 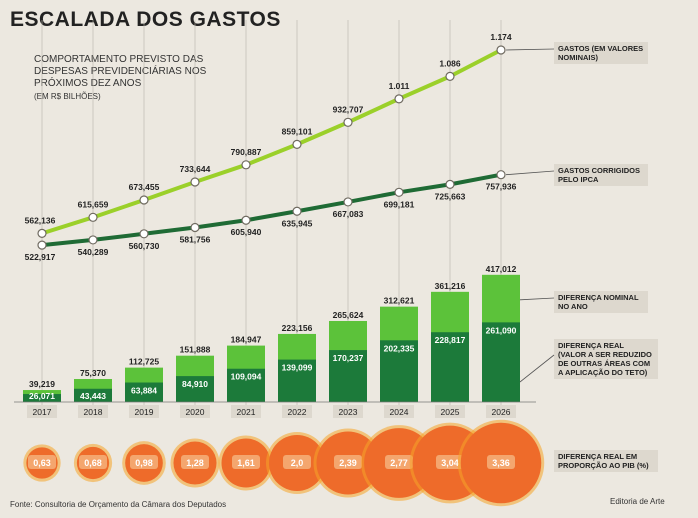 What do you see at coordinates (348, 122) in the screenshot?
I see `nominal-point-2023` at bounding box center [348, 122].